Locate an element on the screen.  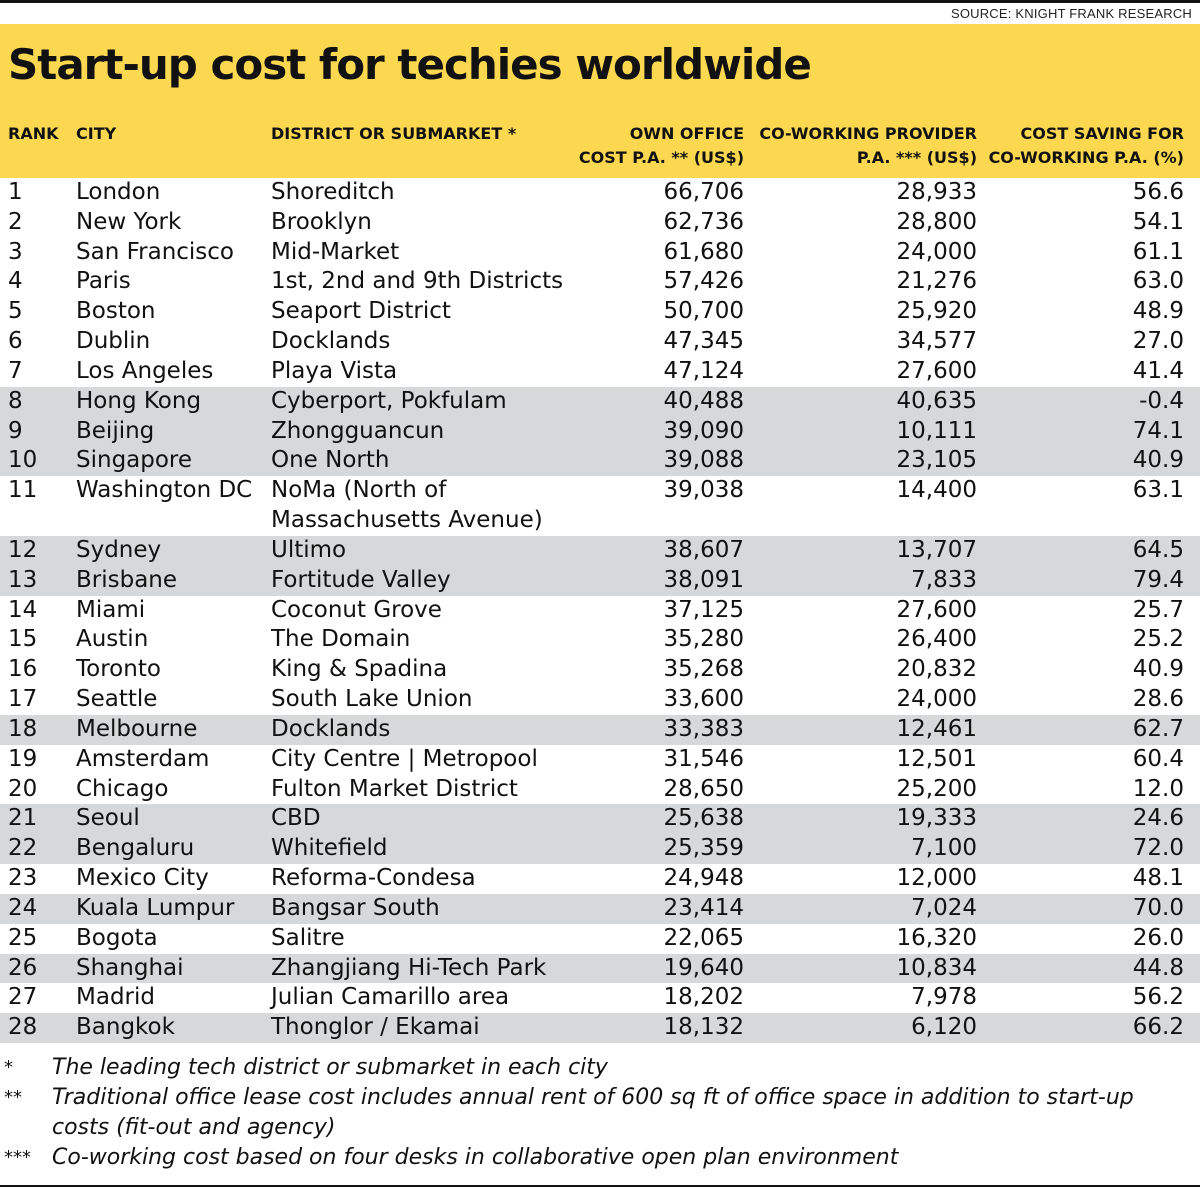
cell-cost-saving: 74.1 is located at coordinates (1158, 430).